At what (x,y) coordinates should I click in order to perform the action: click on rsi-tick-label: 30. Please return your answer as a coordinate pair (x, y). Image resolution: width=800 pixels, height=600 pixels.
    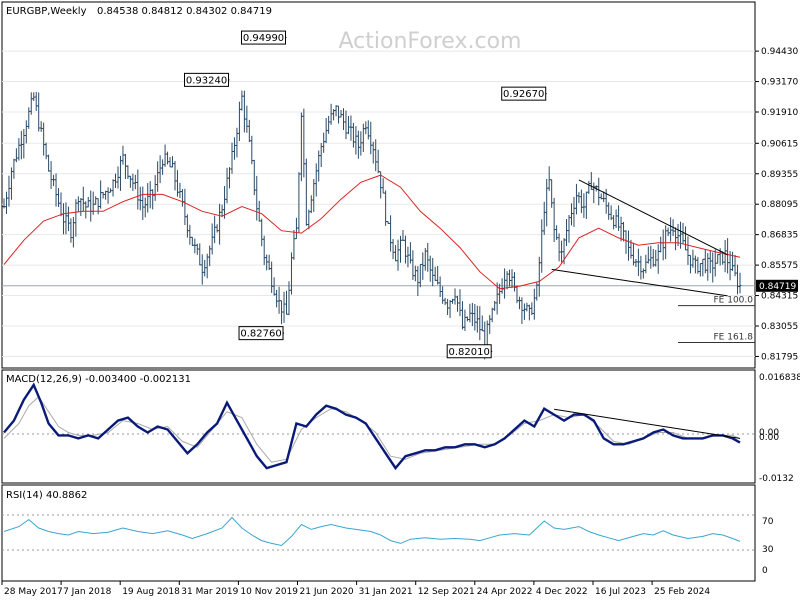
    Looking at the image, I should click on (768, 550).